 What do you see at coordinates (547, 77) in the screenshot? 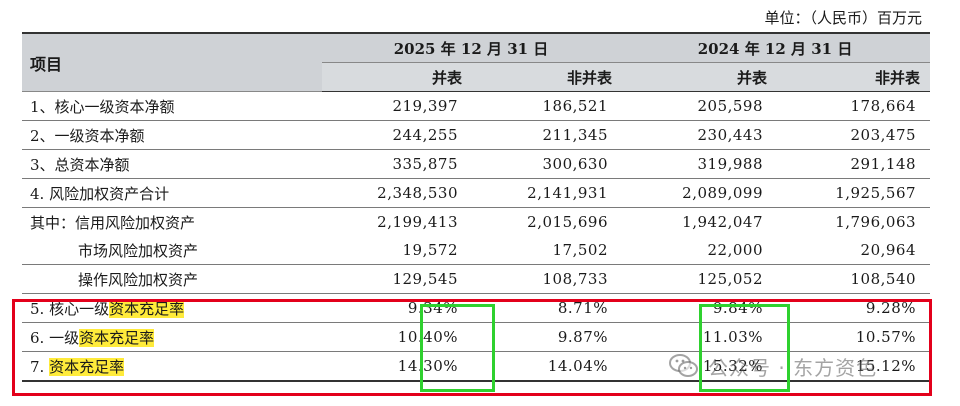
I see `header-2025-non-consolidated: 非并表` at bounding box center [547, 77].